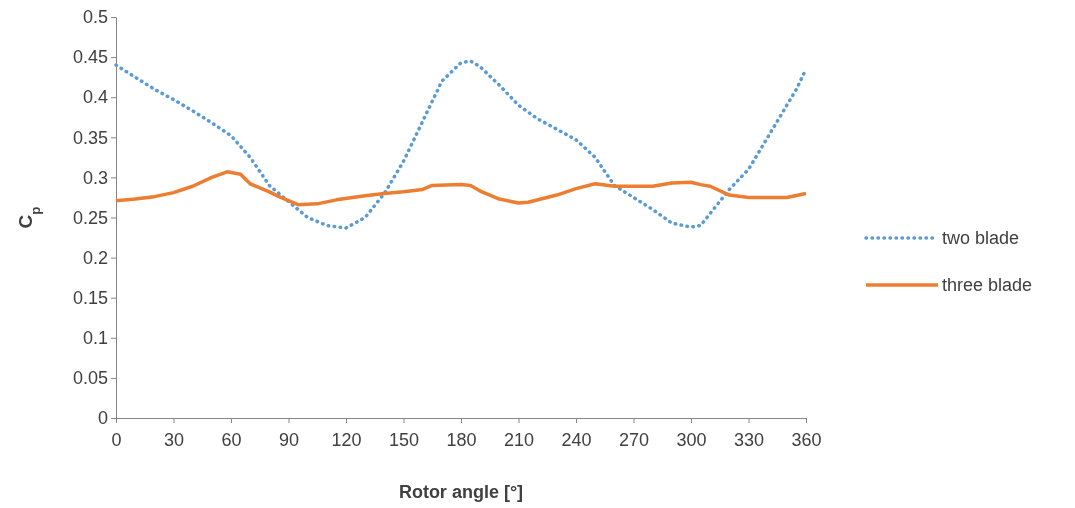 The image size is (1075, 508). I want to click on y-tick-label: 0.1, so click(95, 338).